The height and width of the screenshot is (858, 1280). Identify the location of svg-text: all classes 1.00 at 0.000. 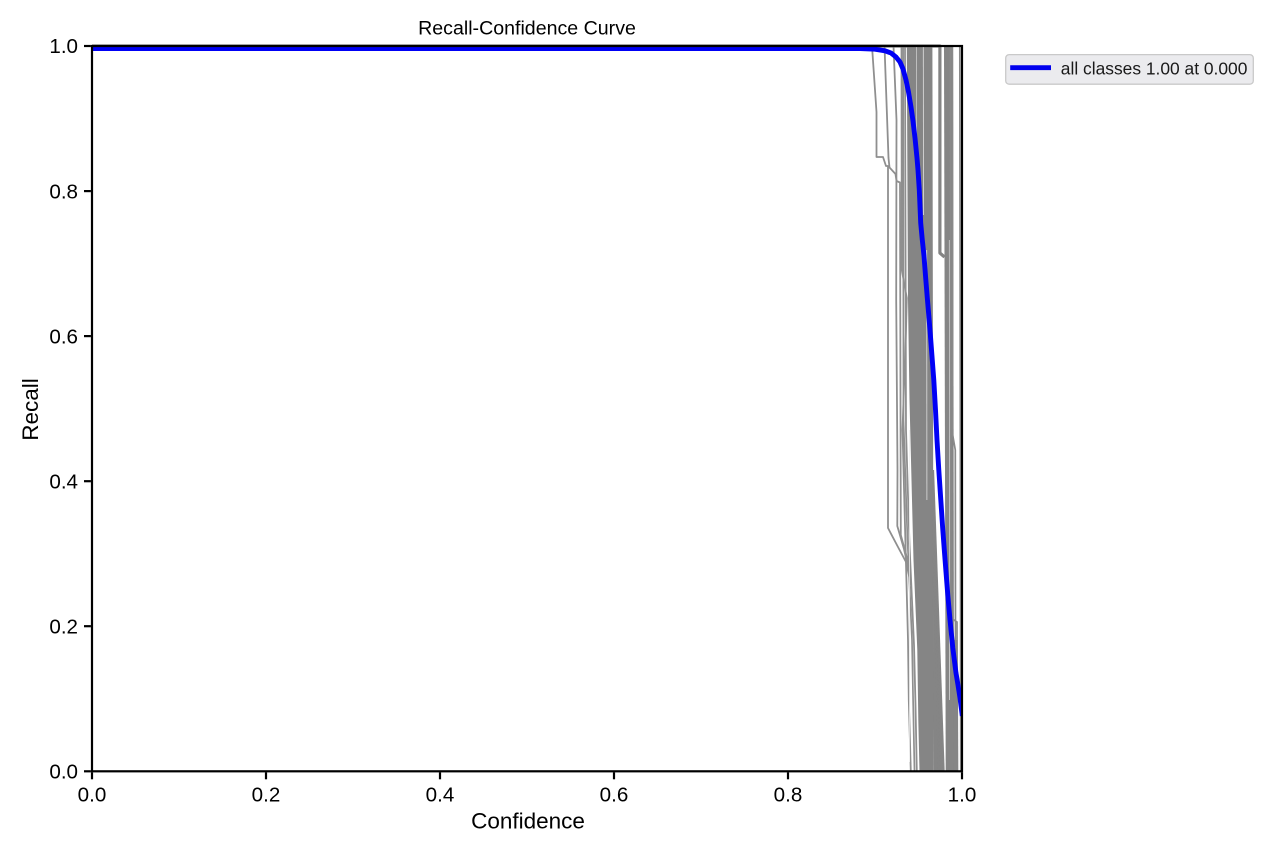
(1154, 68).